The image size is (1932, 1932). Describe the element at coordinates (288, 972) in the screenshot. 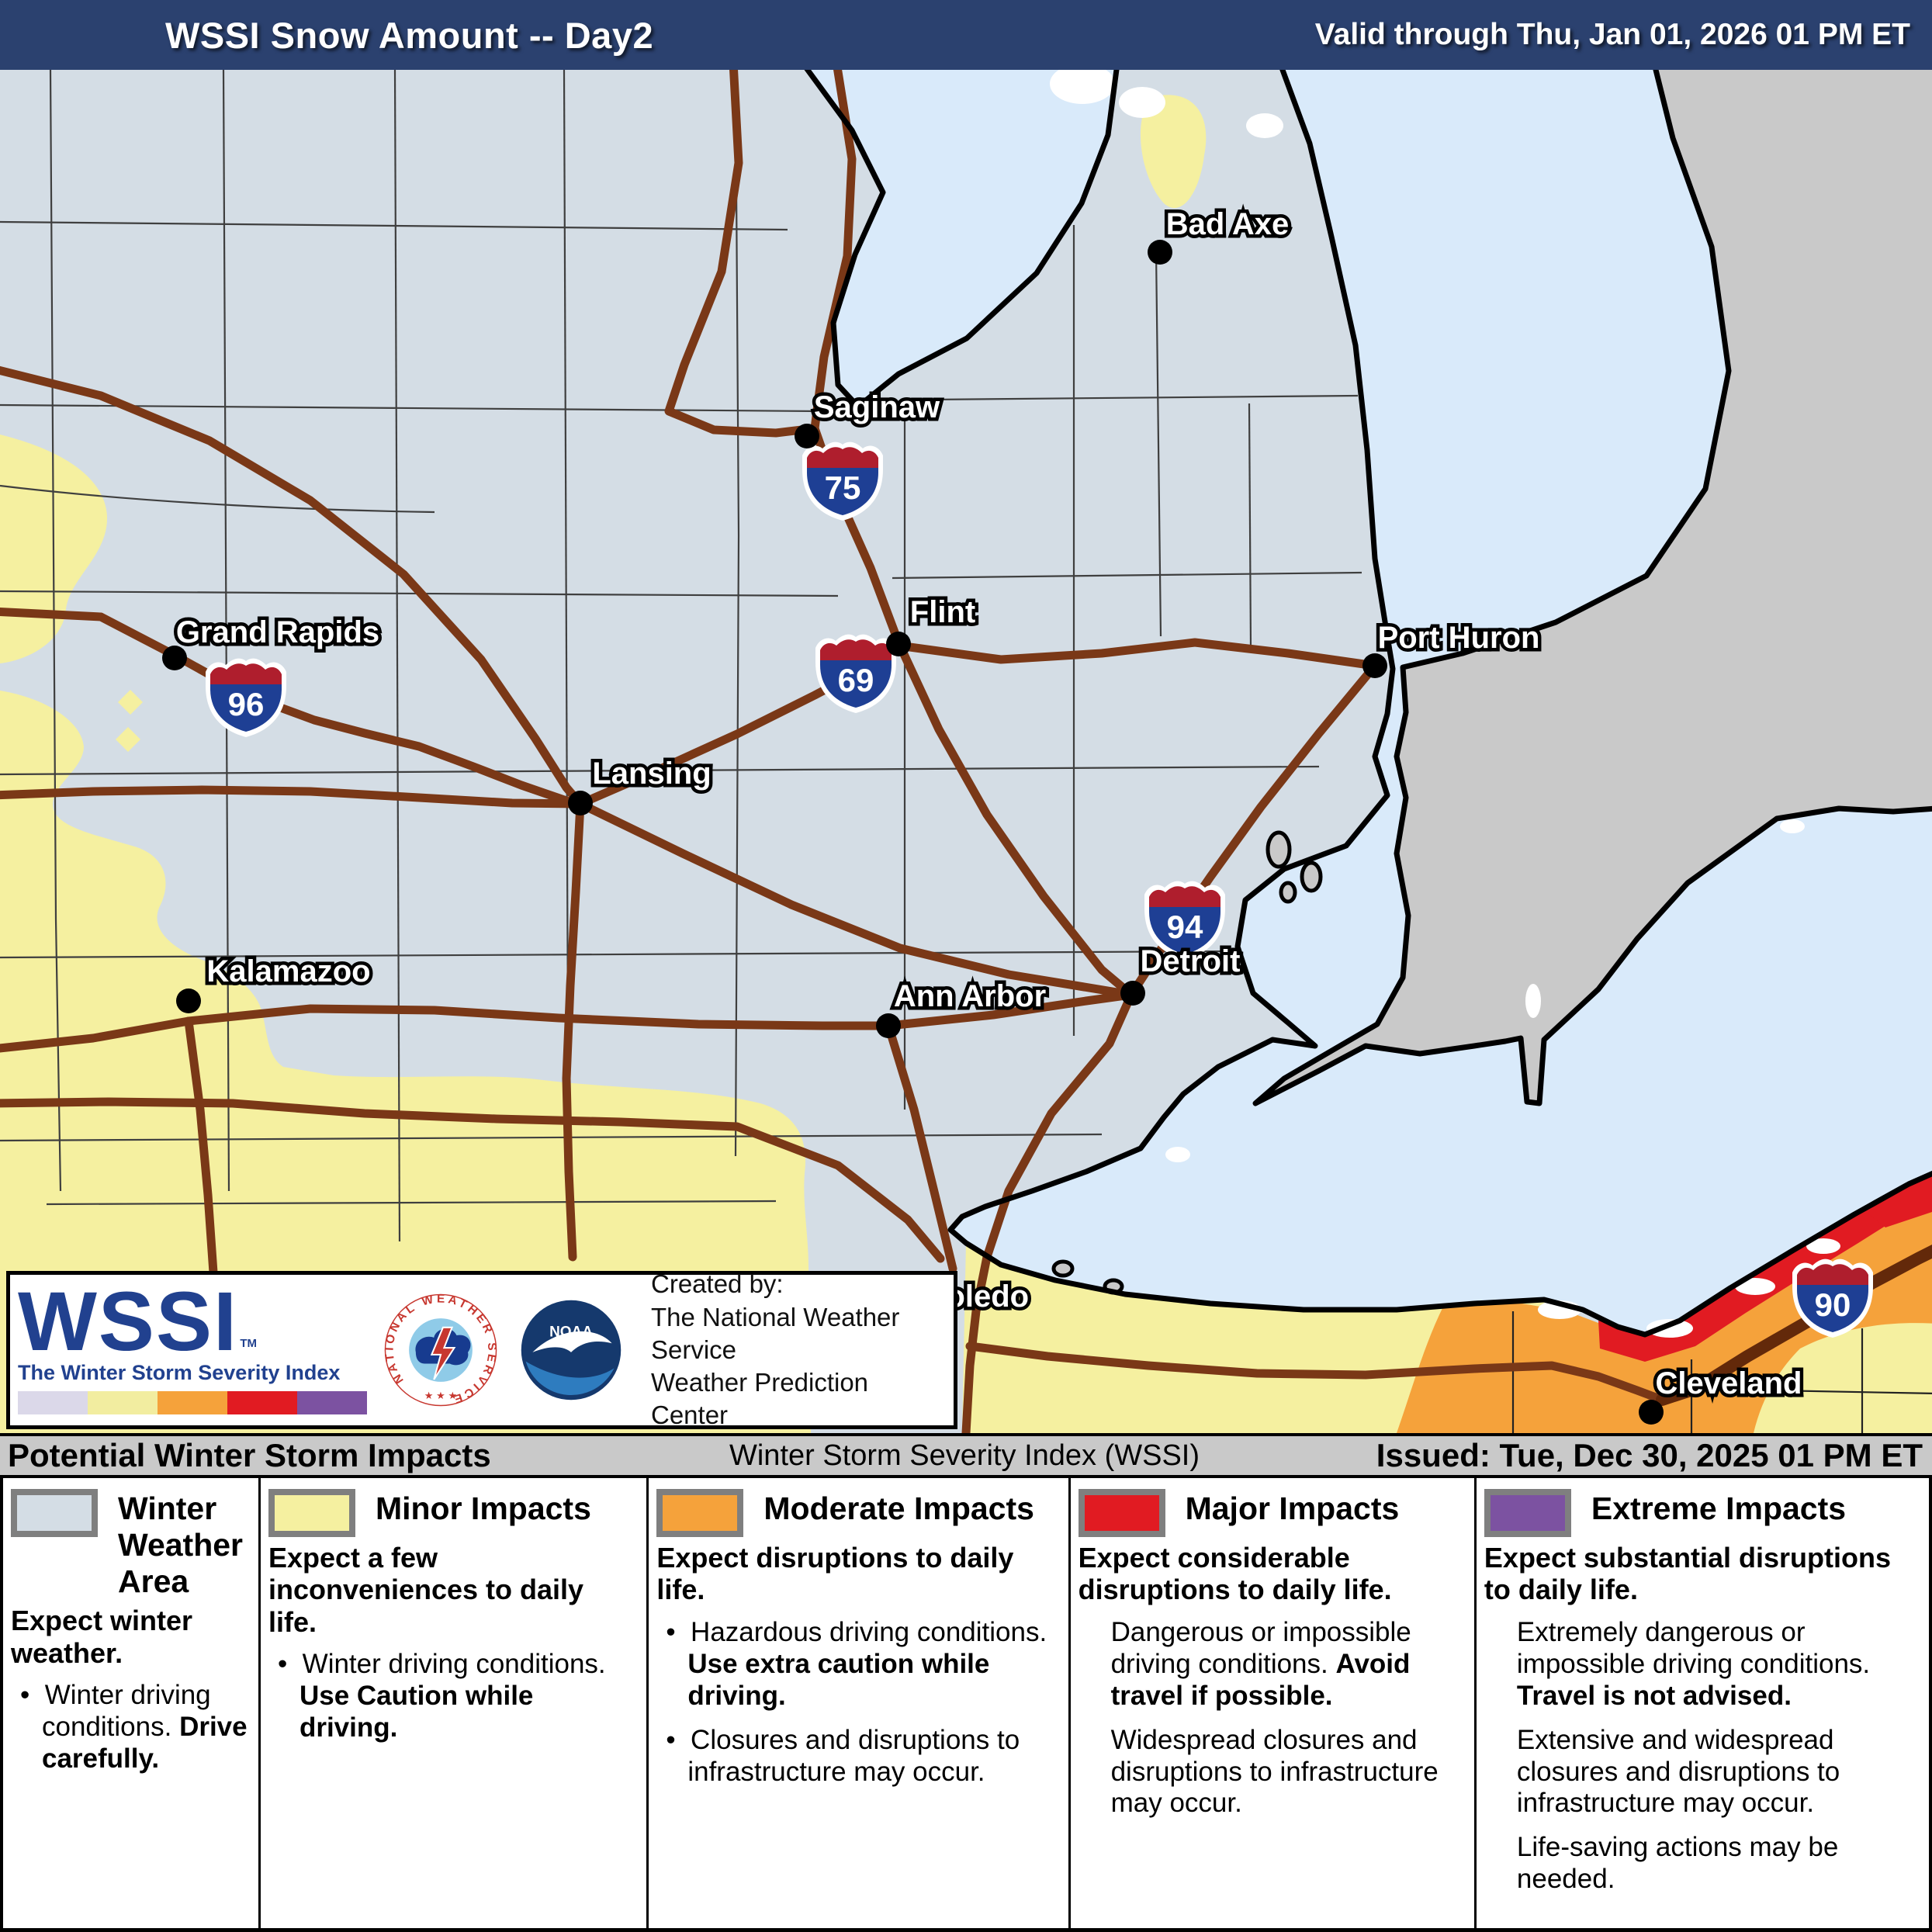

I see `city-label: Kalamazoo` at that location.